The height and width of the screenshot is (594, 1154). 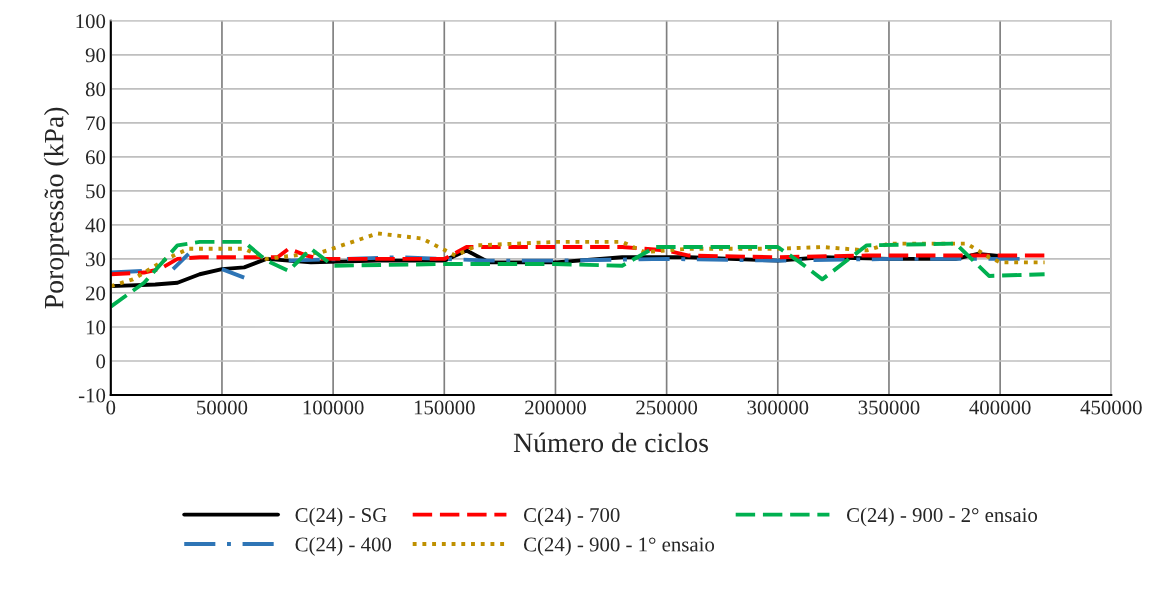 What do you see at coordinates (96, 327) in the screenshot?
I see `y-tick-label: 10` at bounding box center [96, 327].